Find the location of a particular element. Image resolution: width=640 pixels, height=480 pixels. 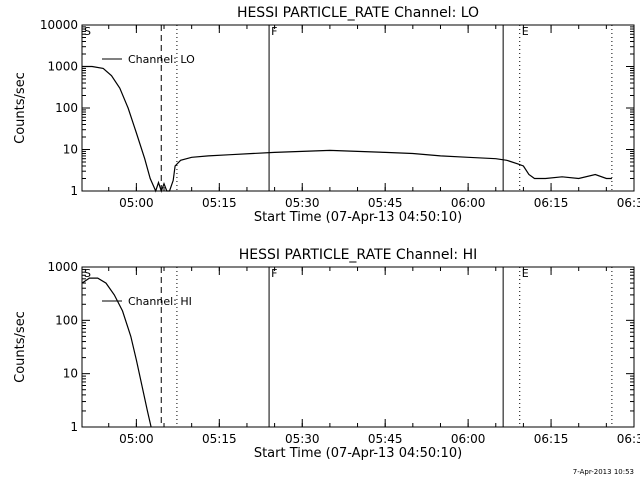

legend-entry: Channel: HI is located at coordinates (160, 301).